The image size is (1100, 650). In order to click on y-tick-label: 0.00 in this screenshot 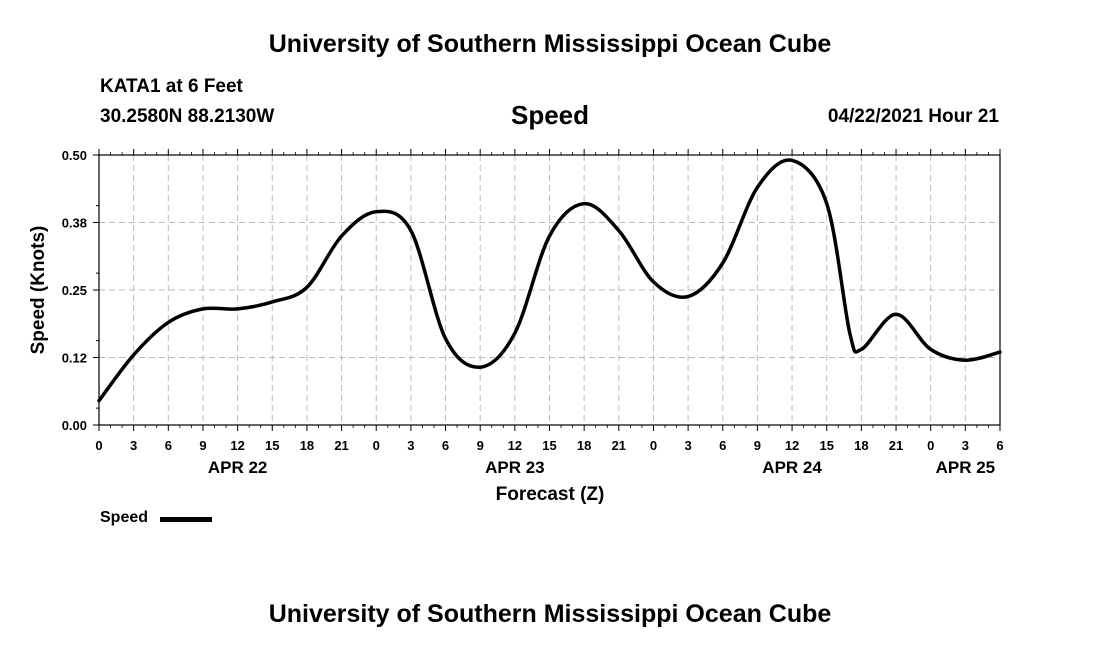, I will do `click(74, 425)`.